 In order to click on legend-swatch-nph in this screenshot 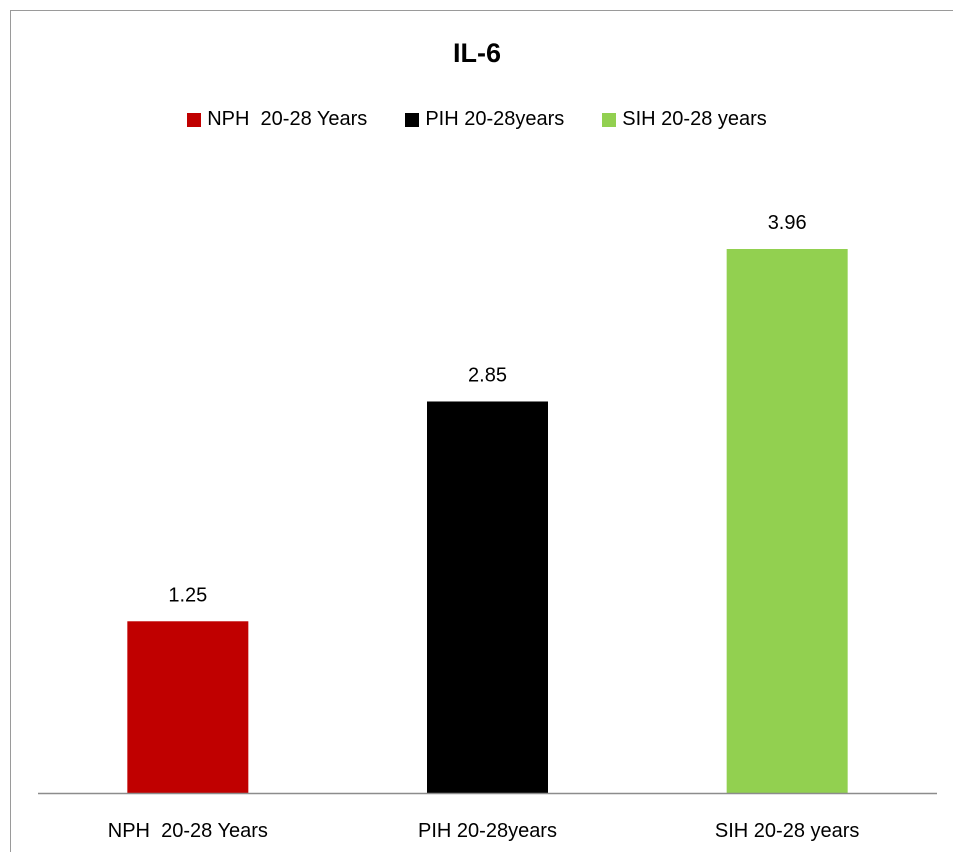, I will do `click(194, 119)`.